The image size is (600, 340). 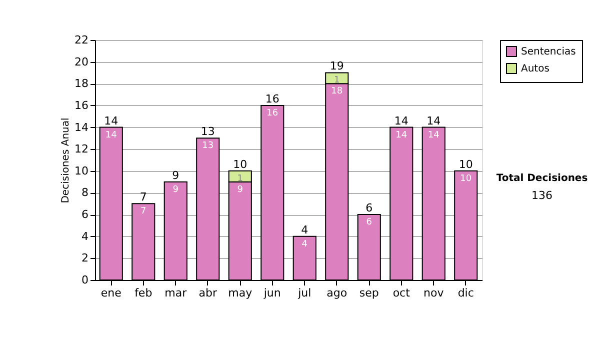 What do you see at coordinates (466, 179) in the screenshot?
I see `data-label: 10` at bounding box center [466, 179].